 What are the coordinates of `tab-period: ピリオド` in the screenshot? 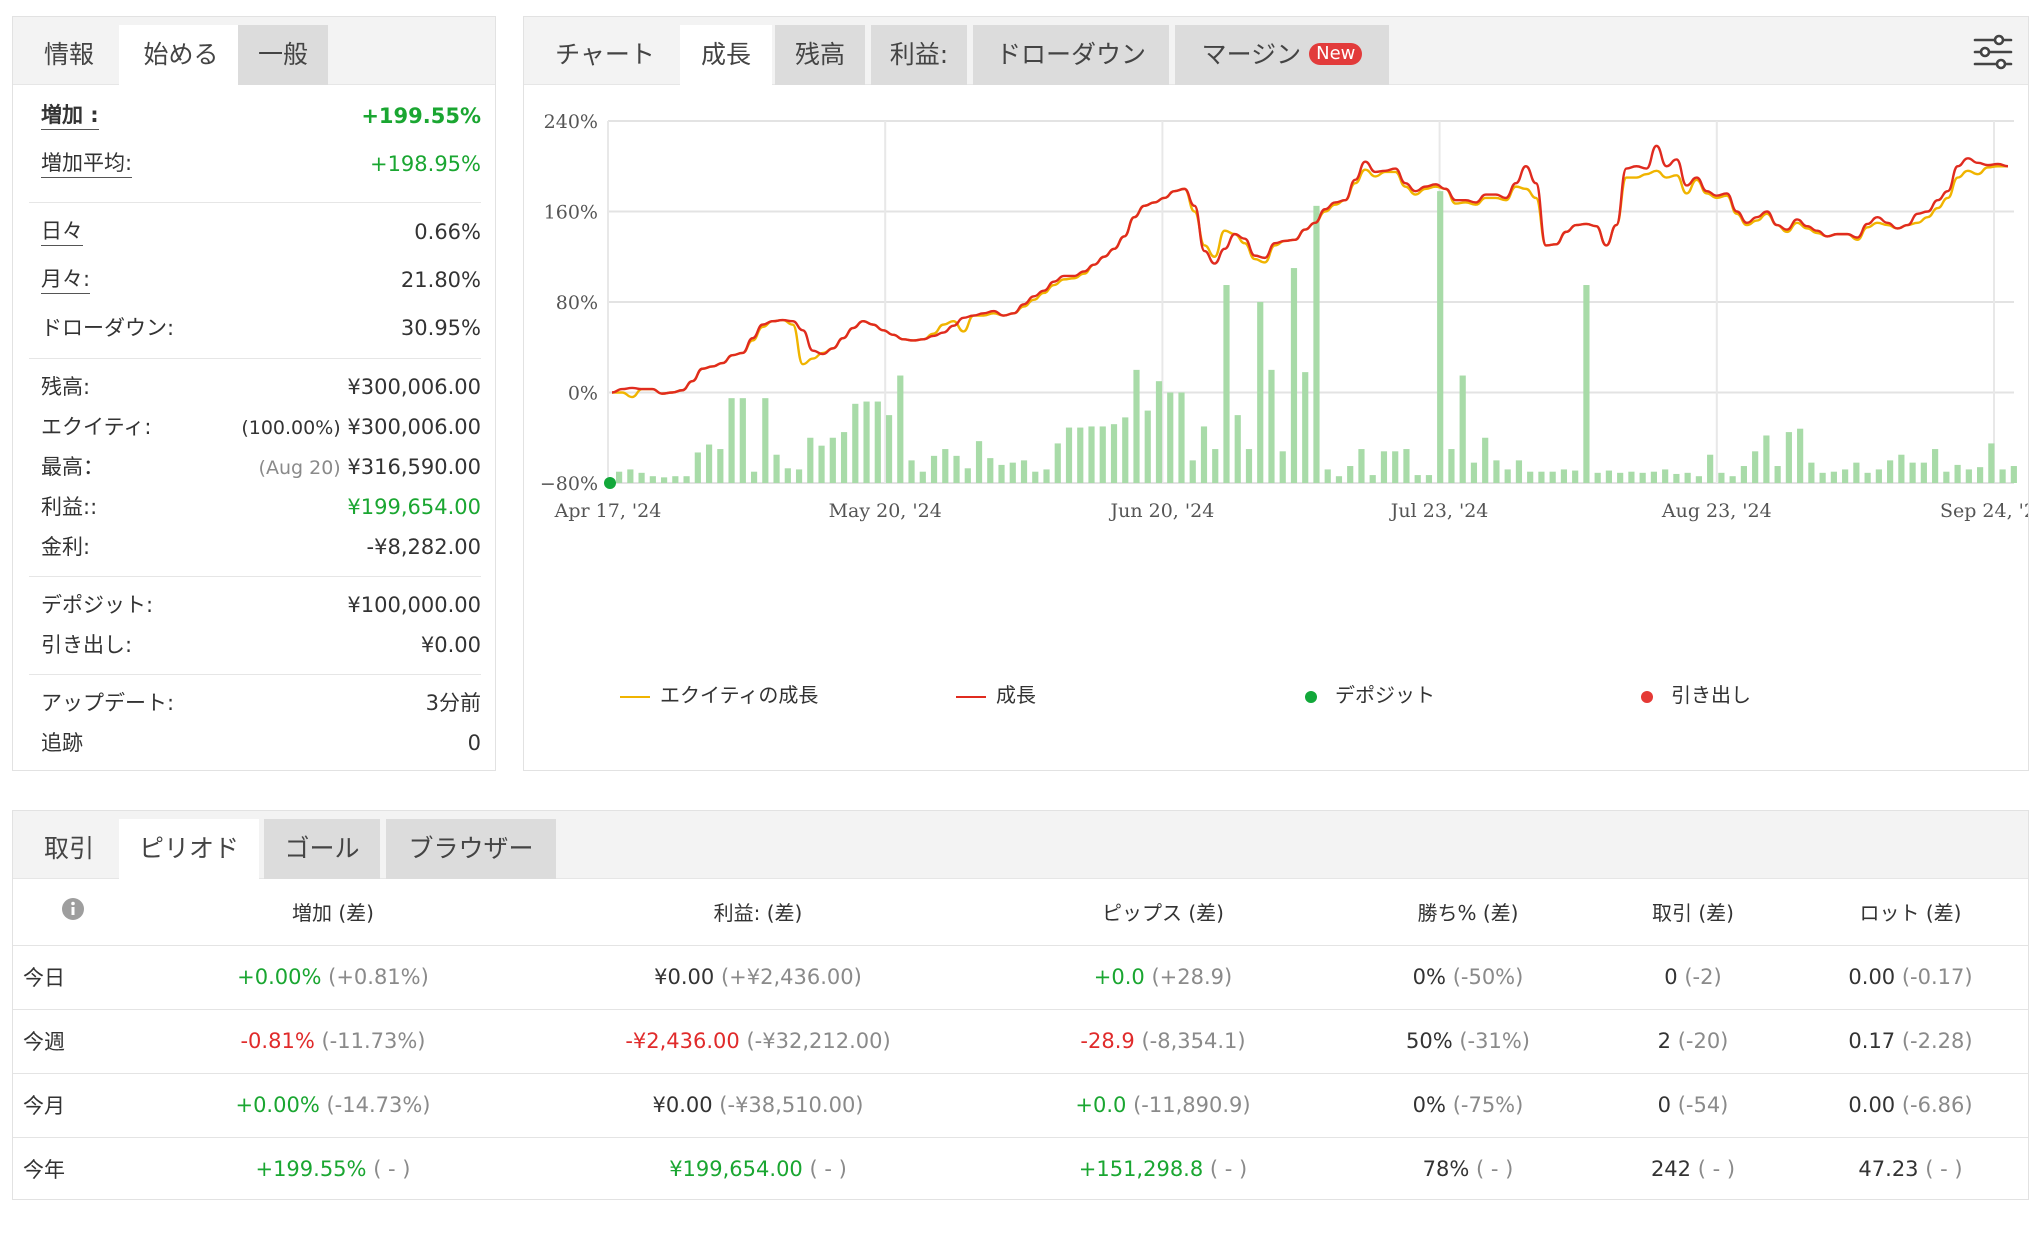 It's located at (189, 849).